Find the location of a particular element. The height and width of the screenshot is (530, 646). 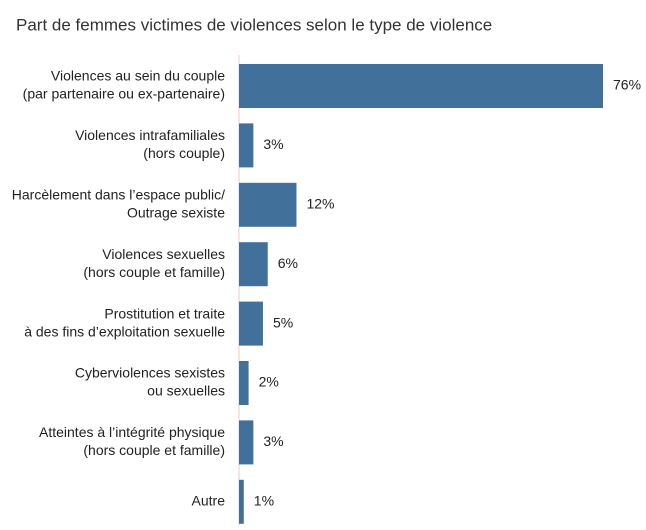

category-label: Cyberviolences sexistes is located at coordinates (150, 373).